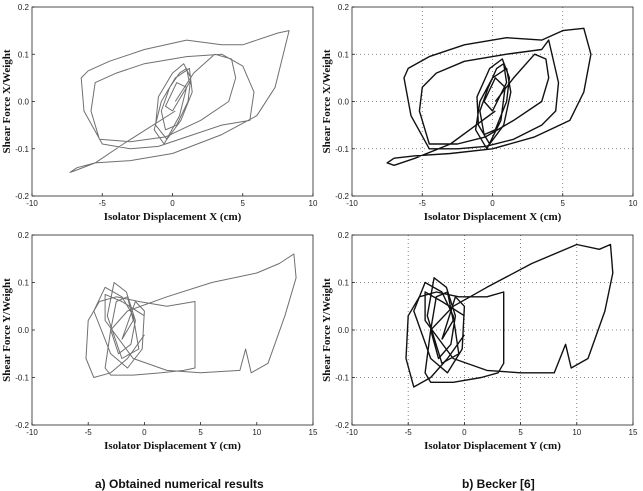 This screenshot has height=491, width=643. What do you see at coordinates (498, 484) in the screenshot?
I see `caption-becker: b) Becker [6]` at bounding box center [498, 484].